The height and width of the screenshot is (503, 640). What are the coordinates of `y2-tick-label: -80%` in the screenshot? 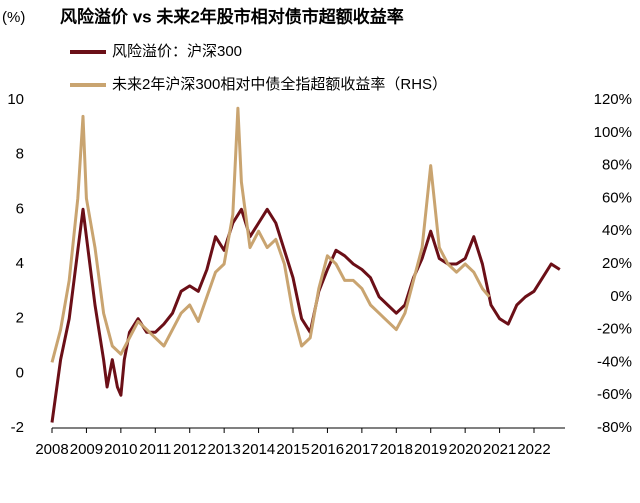 It's located at (614, 427).